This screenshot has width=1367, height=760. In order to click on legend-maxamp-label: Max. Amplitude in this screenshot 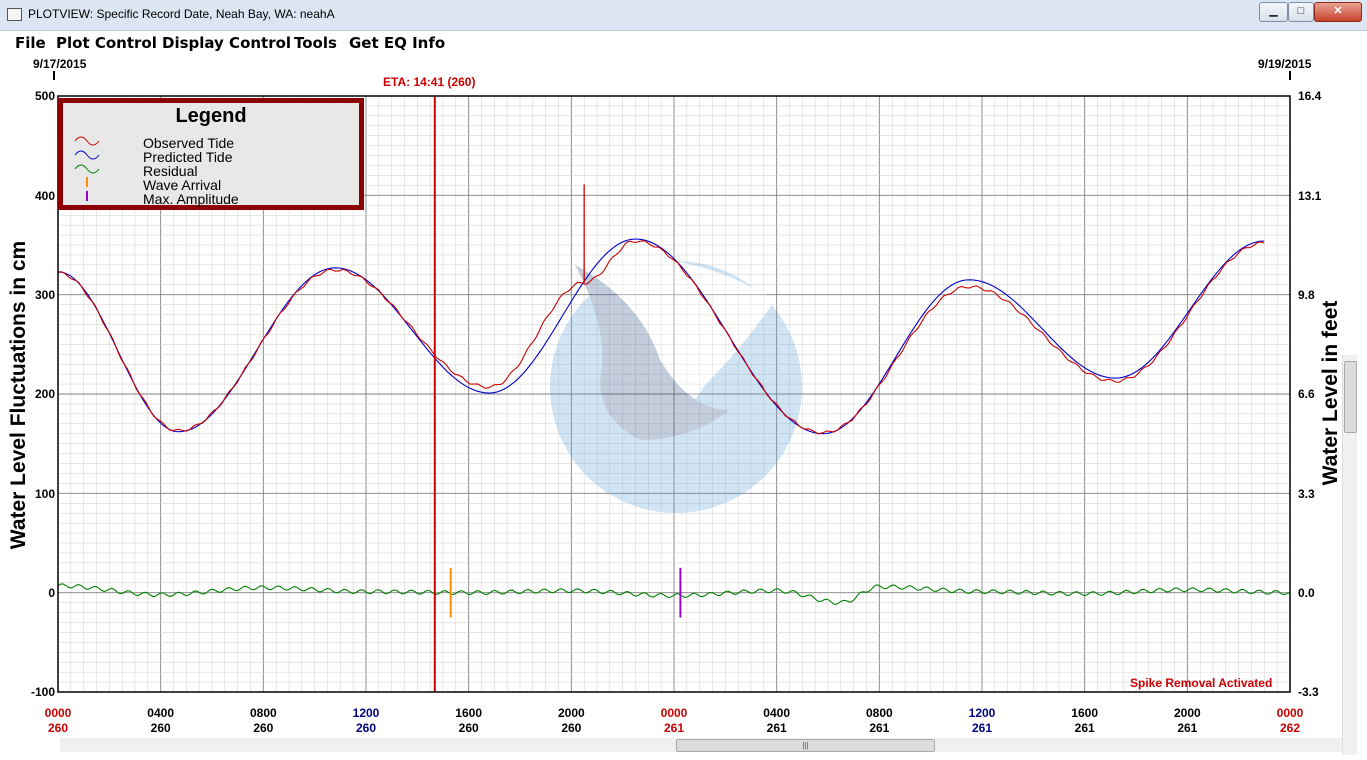, I will do `click(191, 199)`.